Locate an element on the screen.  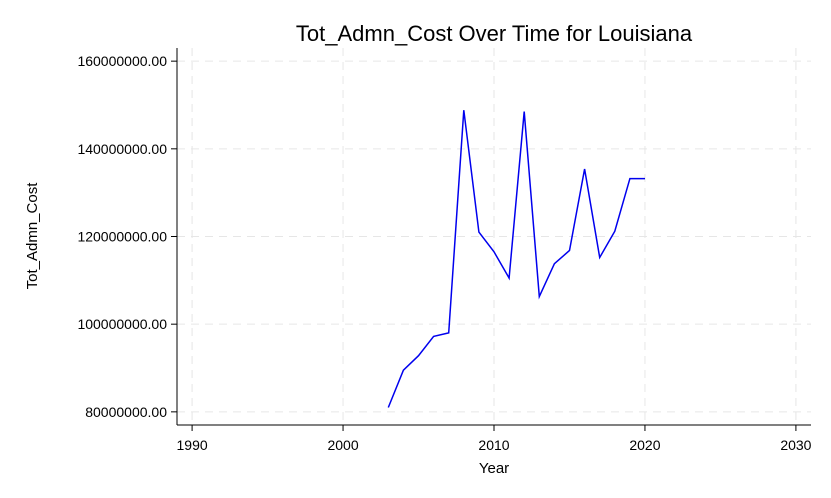
x-tick-label: 2030 is located at coordinates (795, 445).